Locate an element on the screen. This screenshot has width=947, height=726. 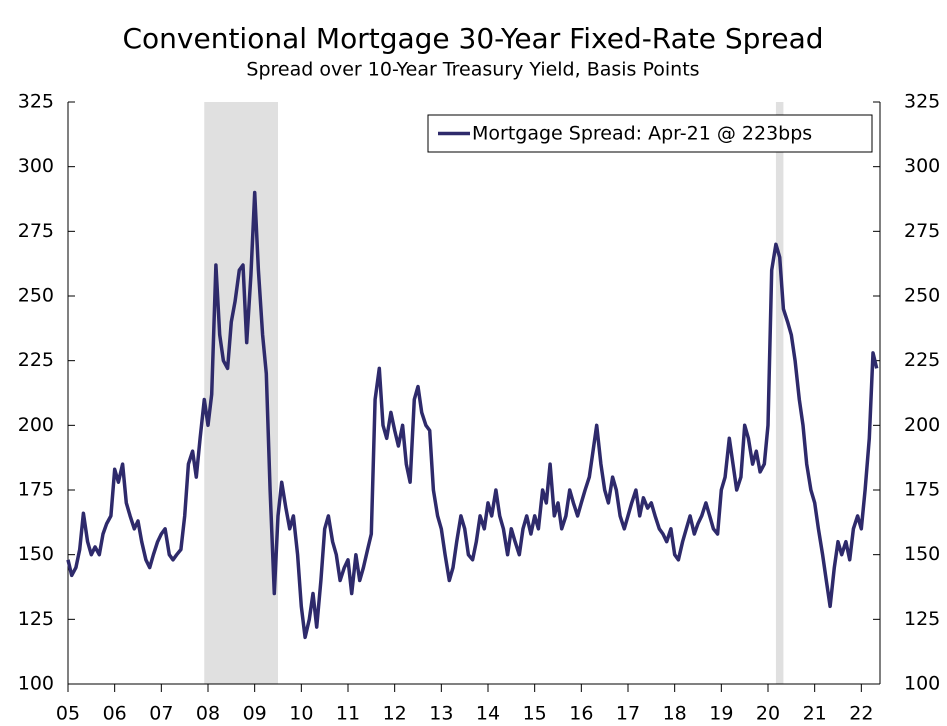
y-tick-label: 325 is located at coordinates (36, 102).